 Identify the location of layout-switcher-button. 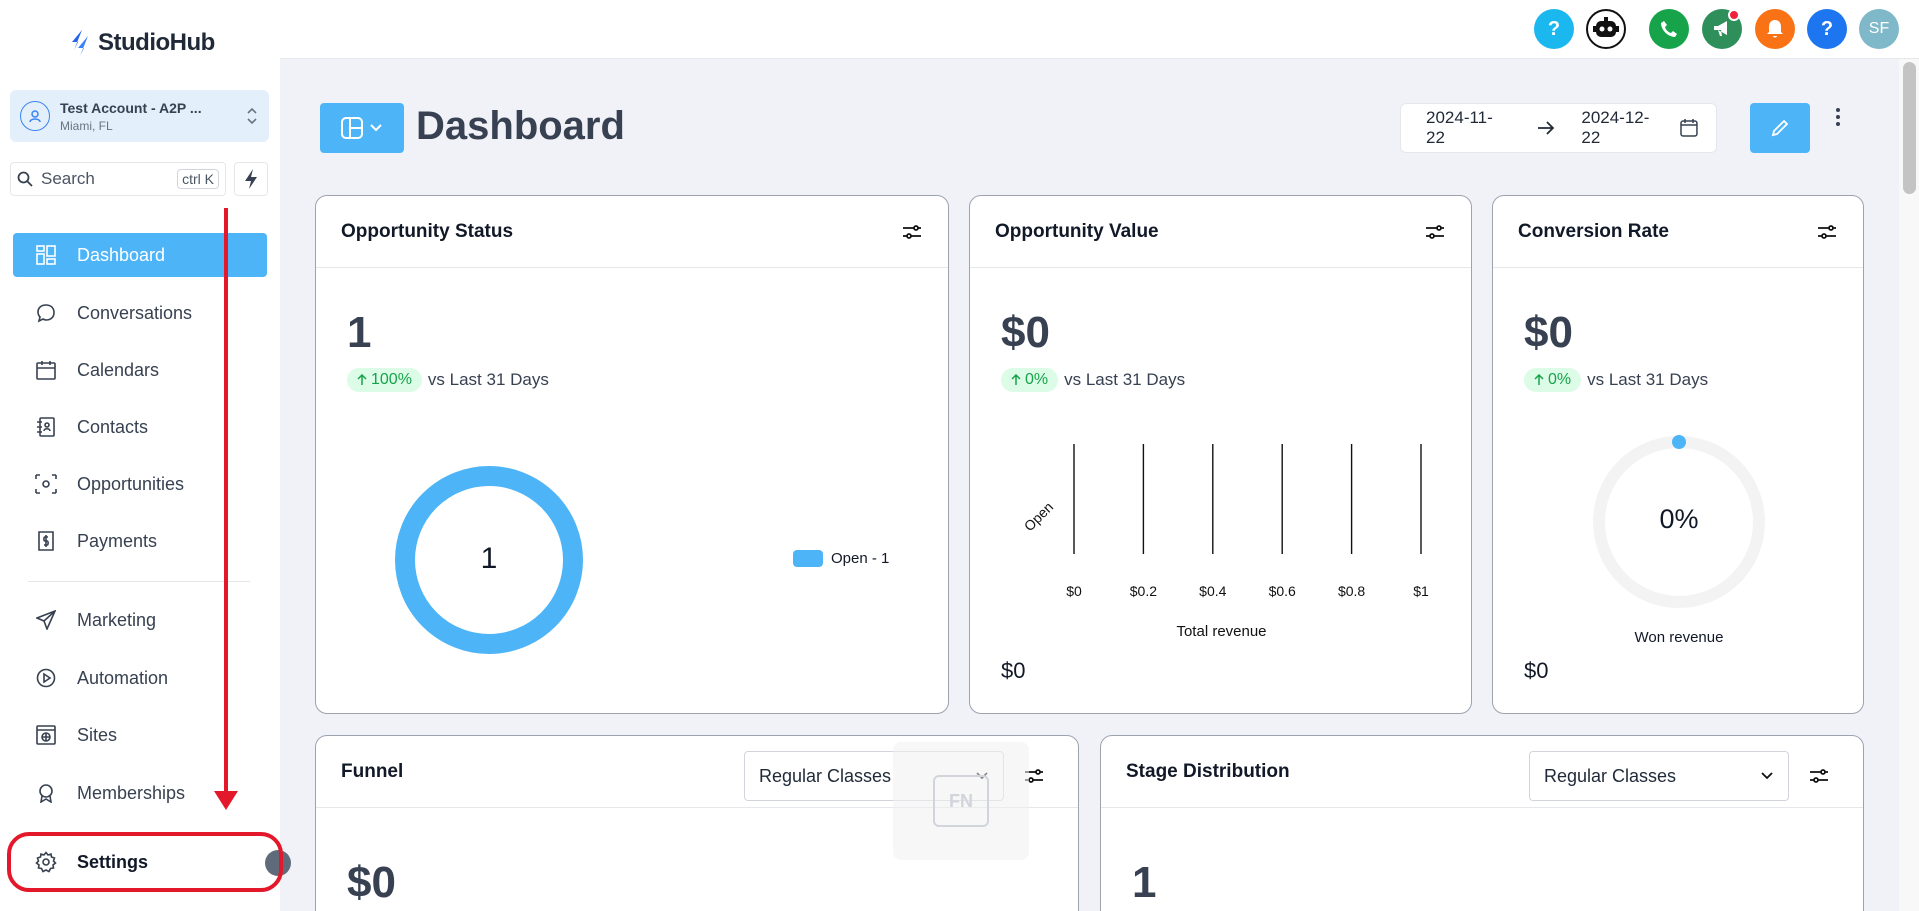
(362, 128).